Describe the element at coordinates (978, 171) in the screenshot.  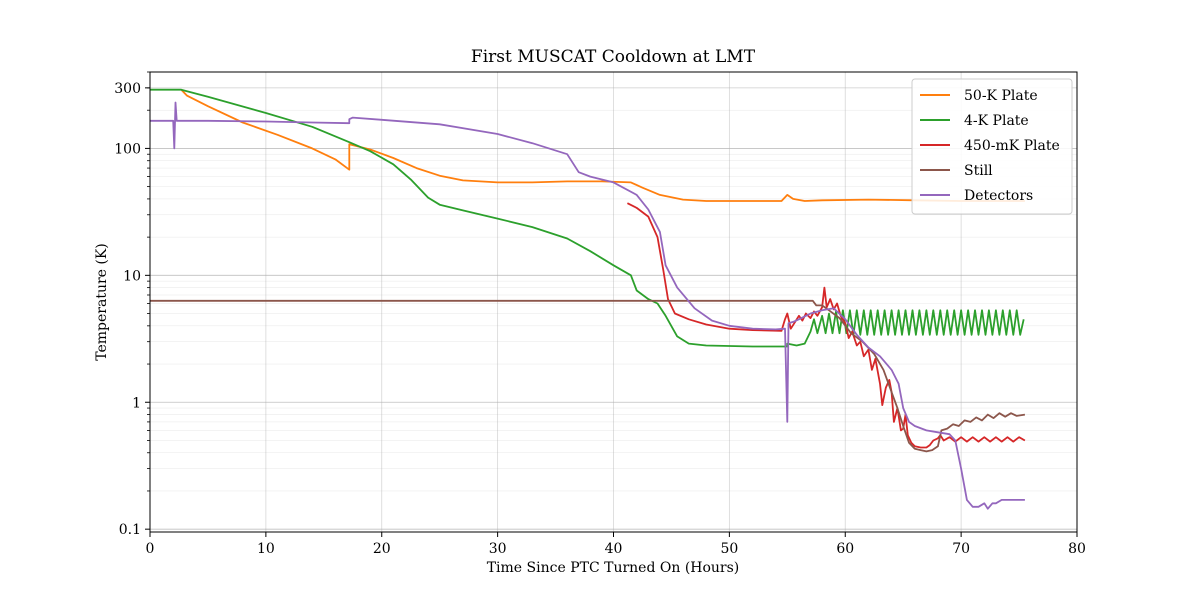
I see `legend-label-still: Still` at that location.